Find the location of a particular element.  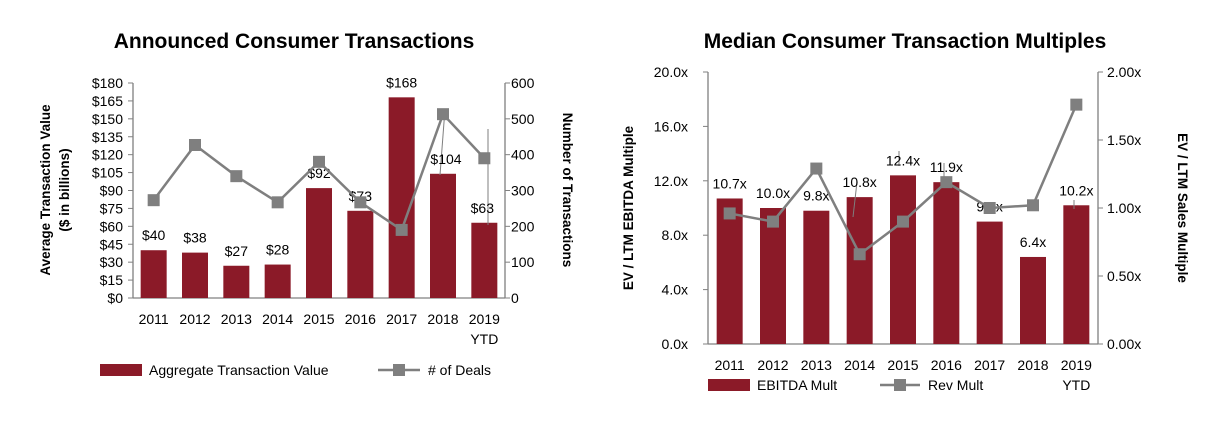

tx-bar-data-label: $63 is located at coordinates (483, 208).